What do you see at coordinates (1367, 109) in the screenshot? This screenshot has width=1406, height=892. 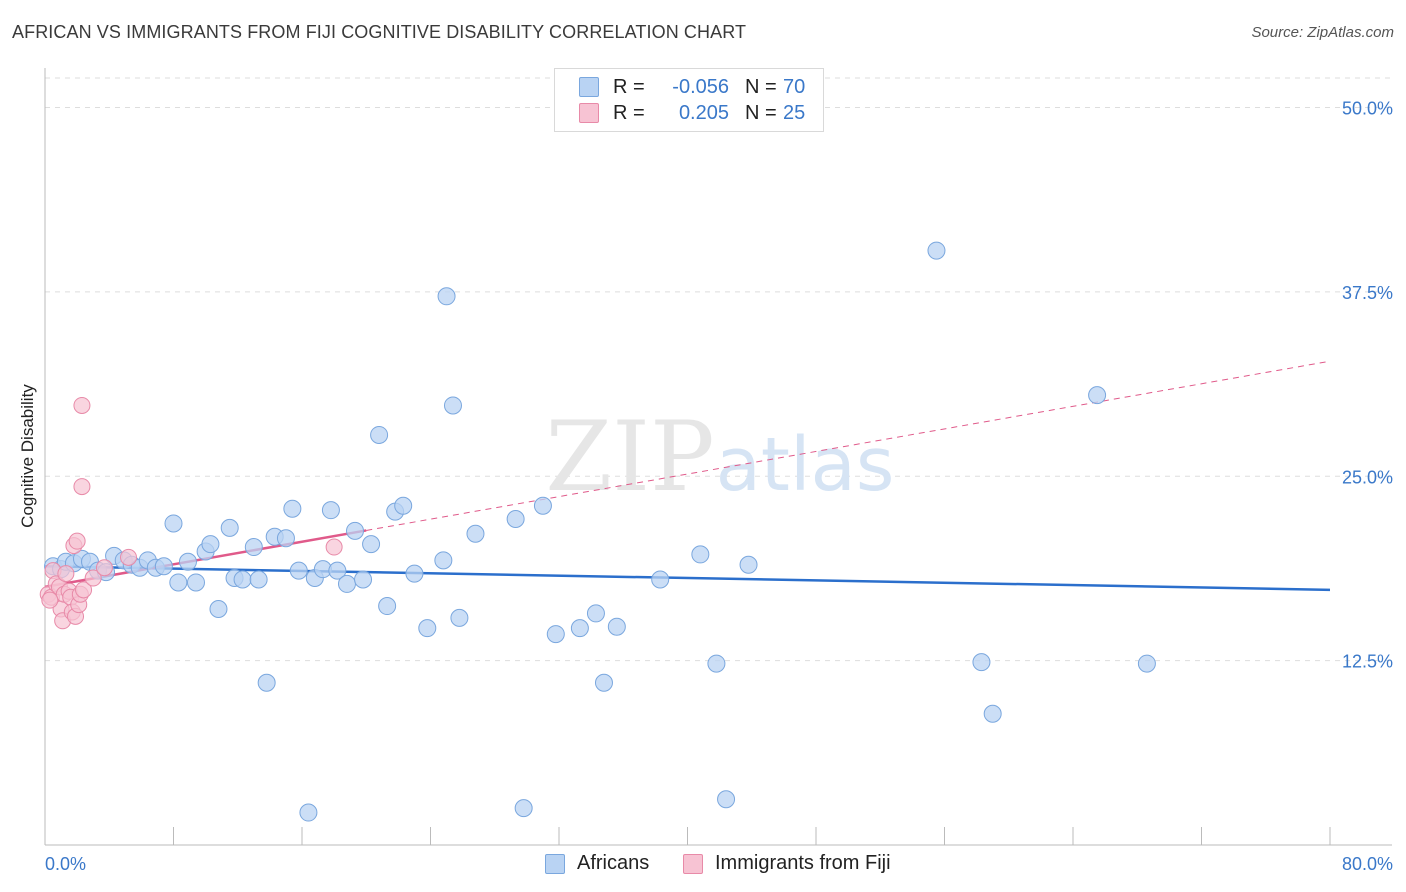 I see `y-tick-label: 50.0%` at bounding box center [1367, 109].